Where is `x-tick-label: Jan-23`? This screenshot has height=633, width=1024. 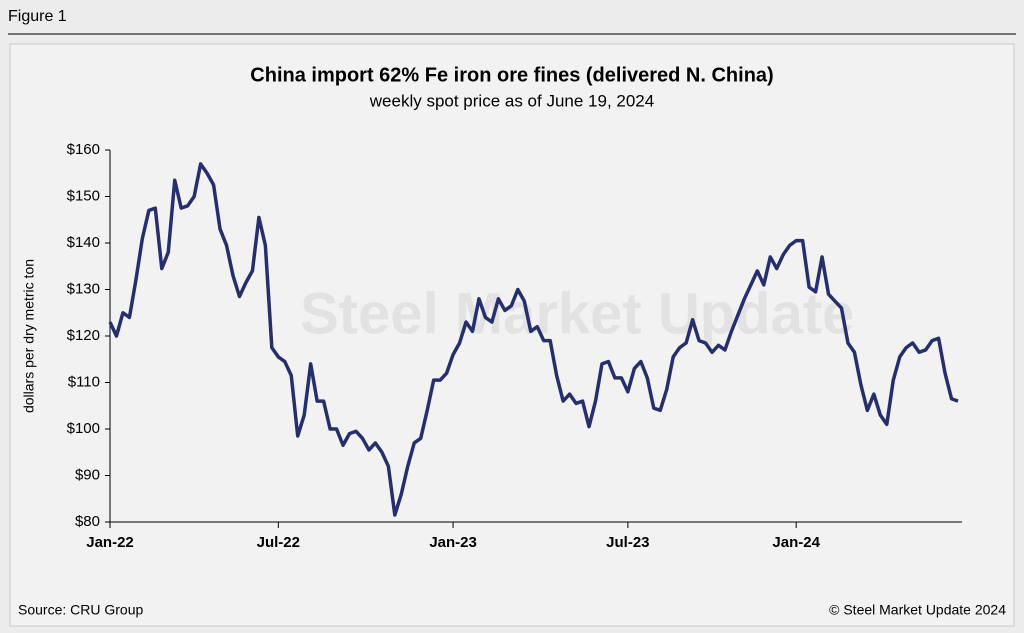
x-tick-label: Jan-23 is located at coordinates (453, 542).